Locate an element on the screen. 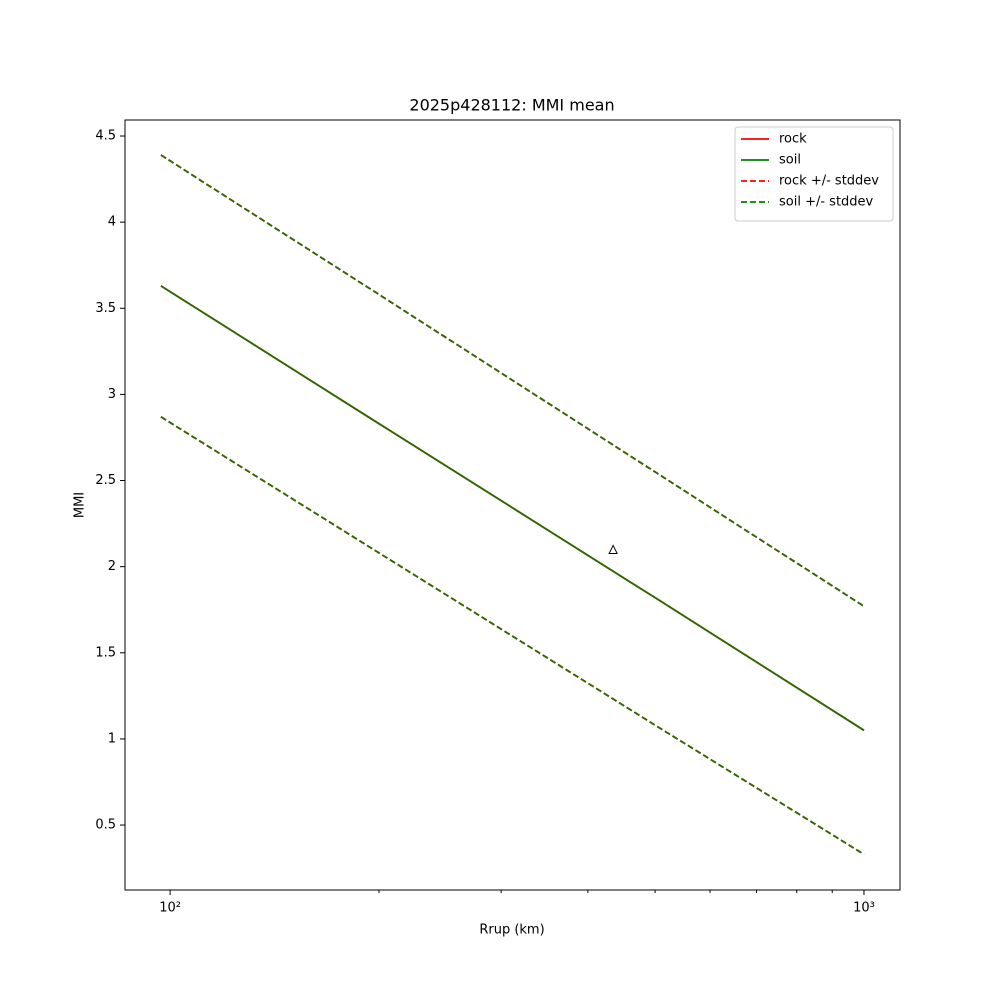  y-tick-label: 4.5 is located at coordinates (105, 136).